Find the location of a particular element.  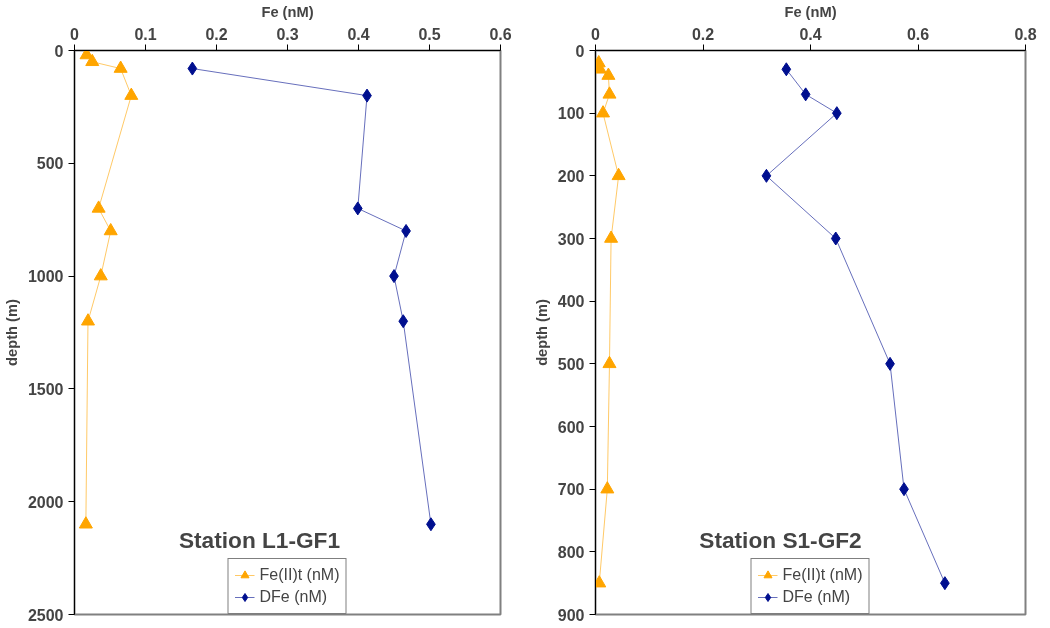

y-tick-label: 1000 is located at coordinates (45, 277).